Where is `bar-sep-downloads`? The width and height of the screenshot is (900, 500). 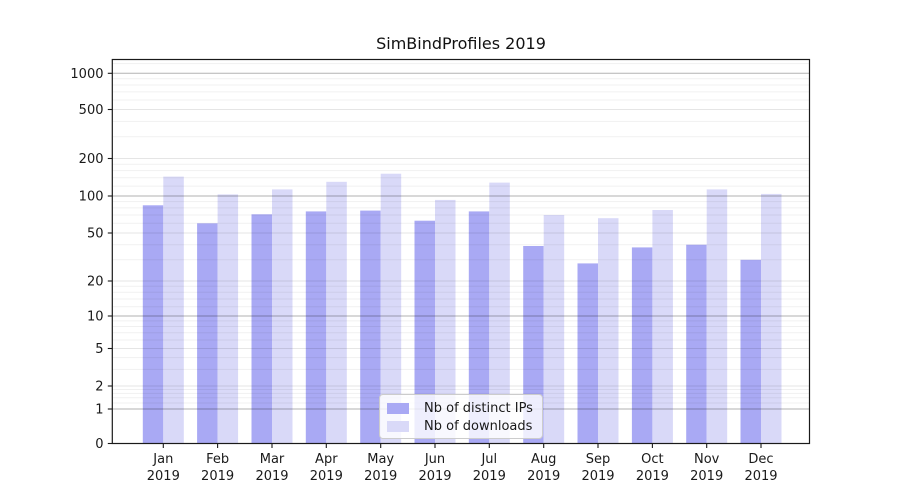
bar-sep-downloads is located at coordinates (608, 331).